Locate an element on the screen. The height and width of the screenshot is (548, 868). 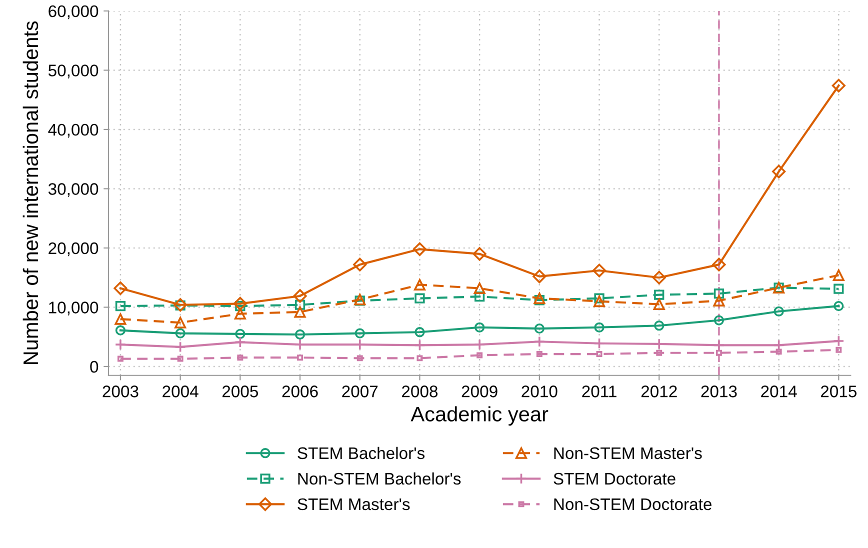
y-axis-title: Number of new international students is located at coordinates (30, 192).